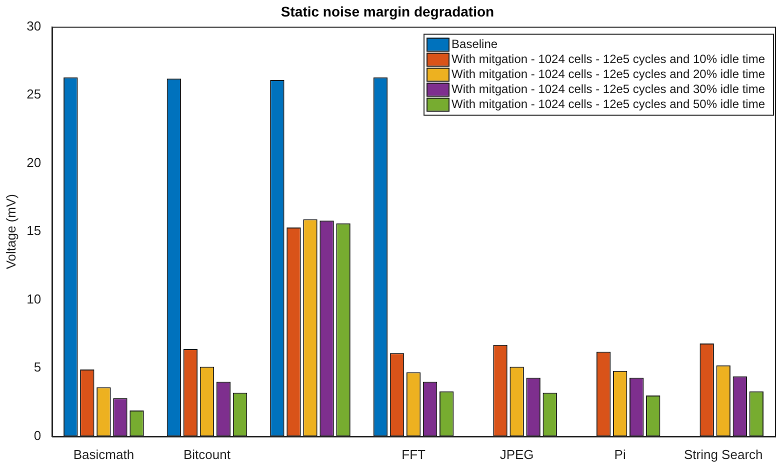  I want to click on x-tick-label: String Search, so click(723, 454).